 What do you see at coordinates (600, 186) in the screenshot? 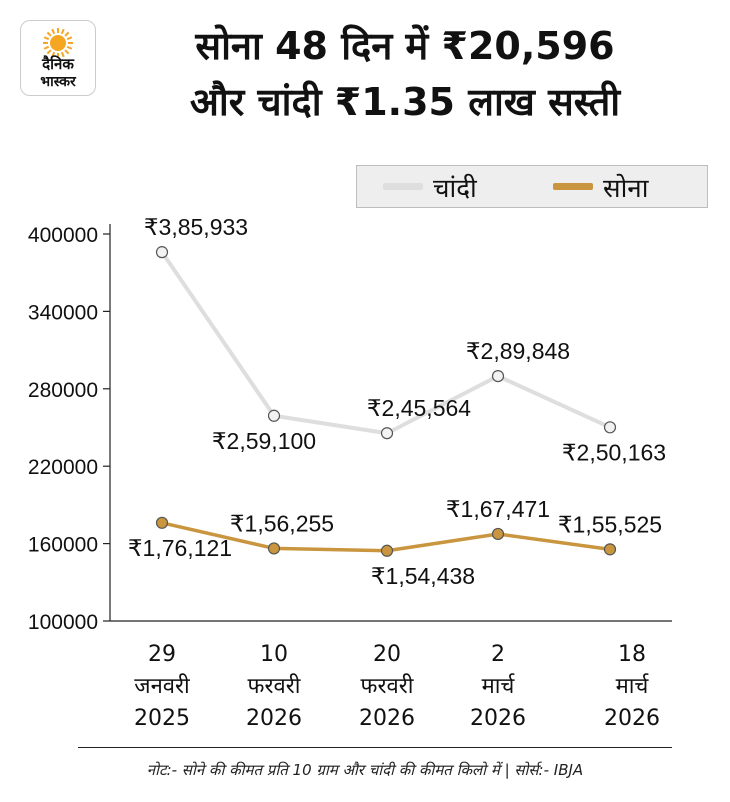
I see `legend-item-gold: सोना` at bounding box center [600, 186].